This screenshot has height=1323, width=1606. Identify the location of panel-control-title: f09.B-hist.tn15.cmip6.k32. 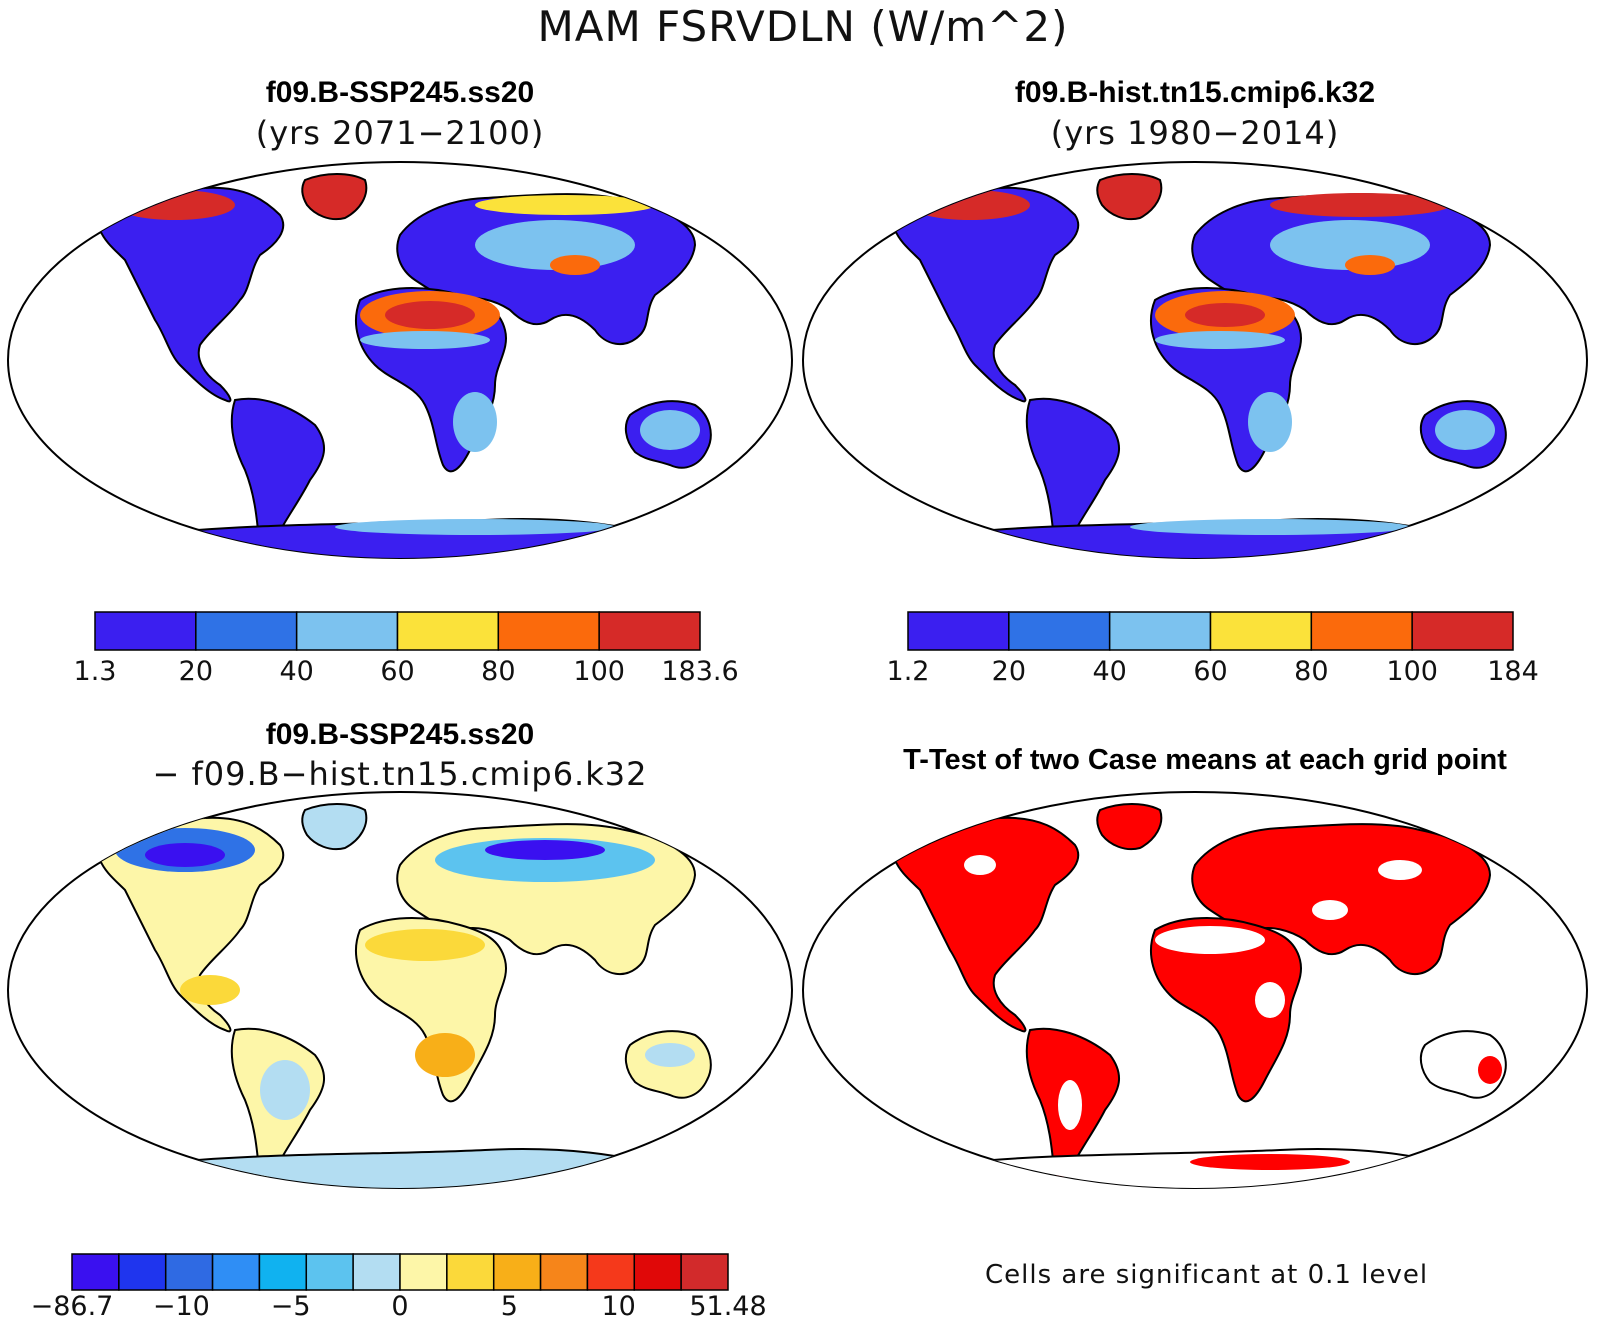
(1195, 92).